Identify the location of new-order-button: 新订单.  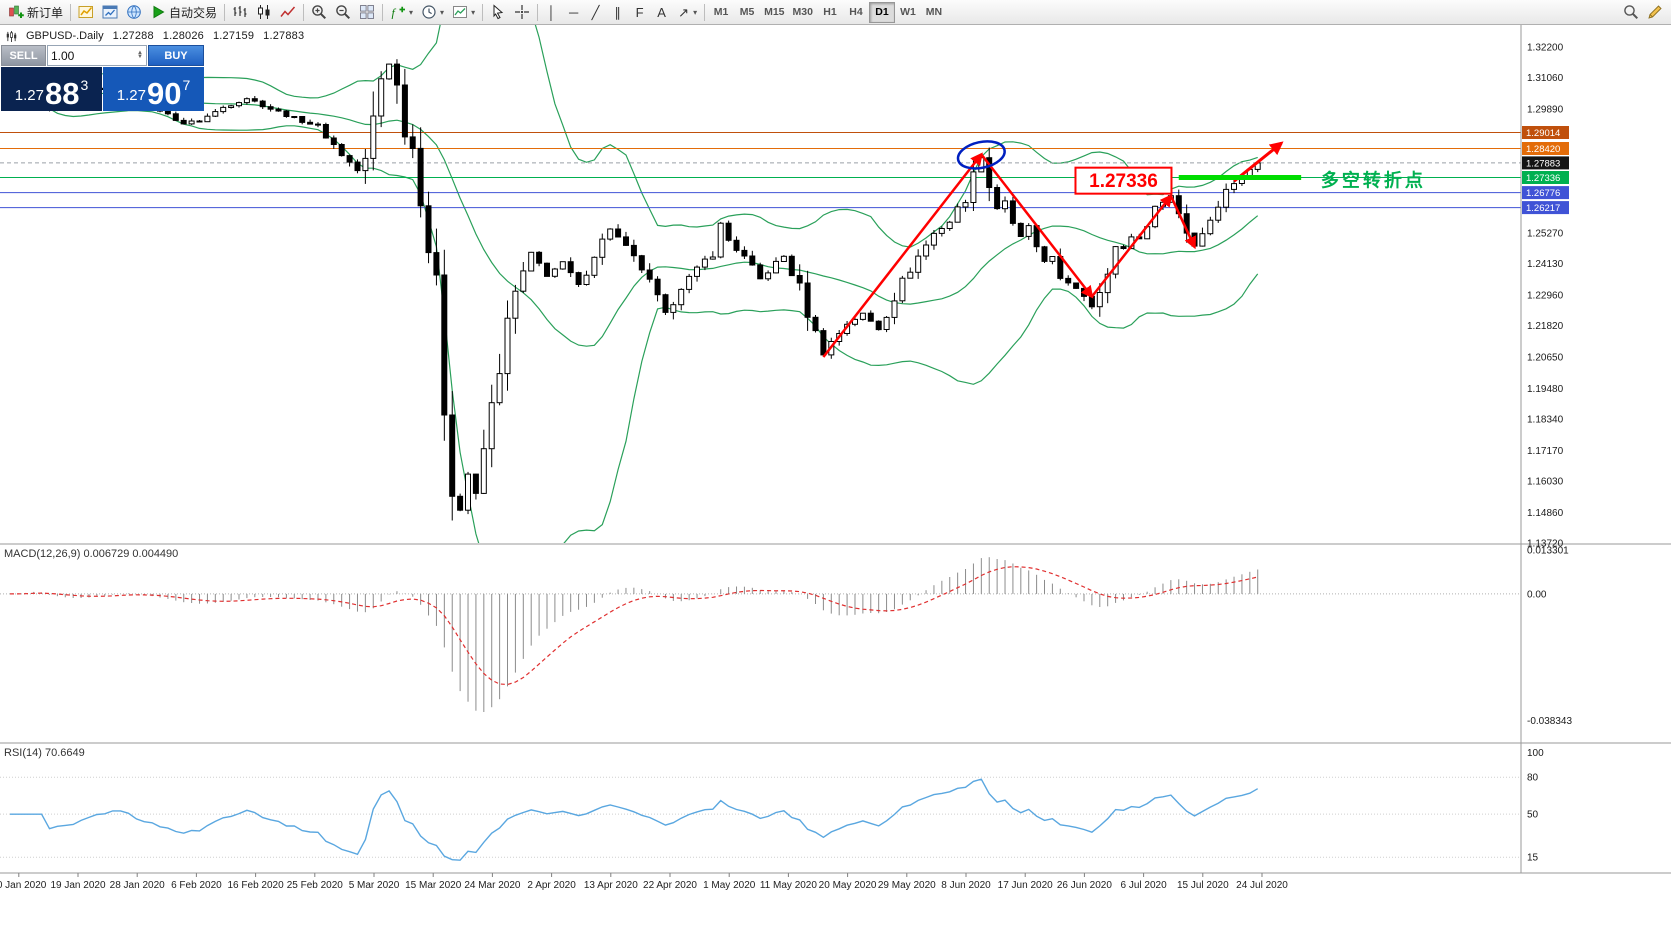
(35, 12).